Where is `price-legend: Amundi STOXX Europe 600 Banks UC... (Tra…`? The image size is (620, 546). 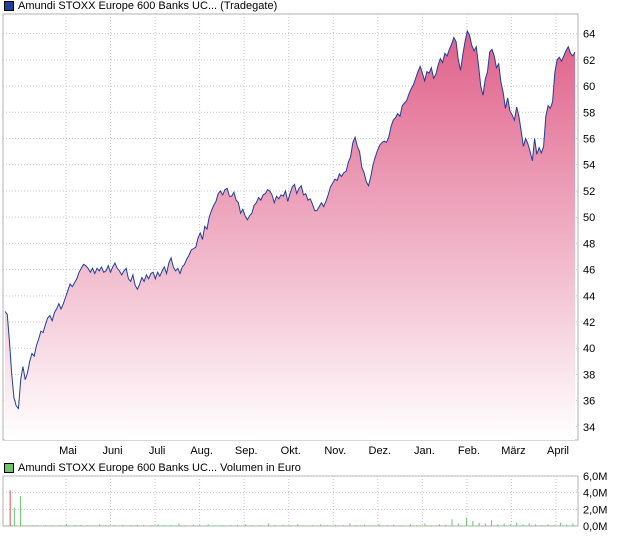 price-legend: Amundi STOXX Europe 600 Banks UC... (Tra… is located at coordinates (140, 6).